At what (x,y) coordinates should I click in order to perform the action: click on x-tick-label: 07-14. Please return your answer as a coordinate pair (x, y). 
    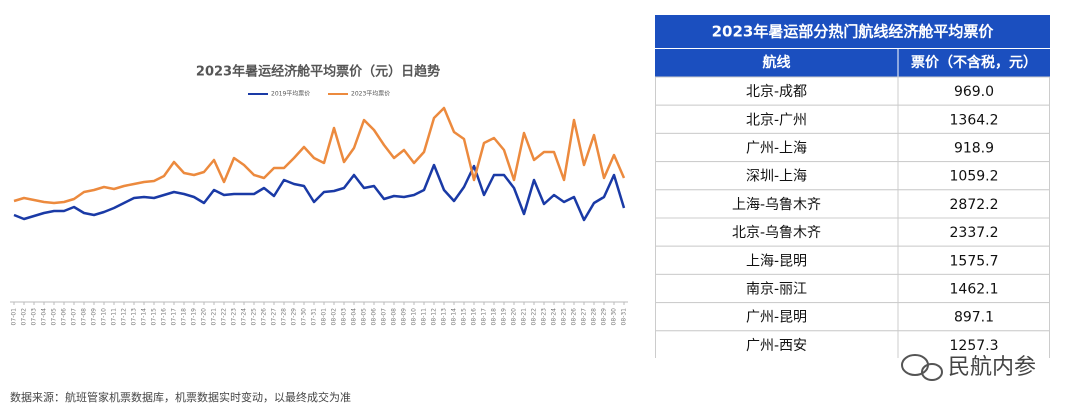
    Looking at the image, I should click on (144, 317).